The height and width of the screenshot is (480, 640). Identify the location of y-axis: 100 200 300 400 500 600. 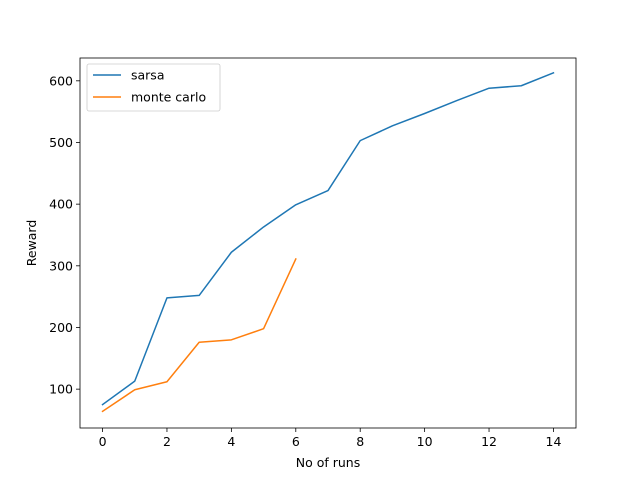
(64, 235).